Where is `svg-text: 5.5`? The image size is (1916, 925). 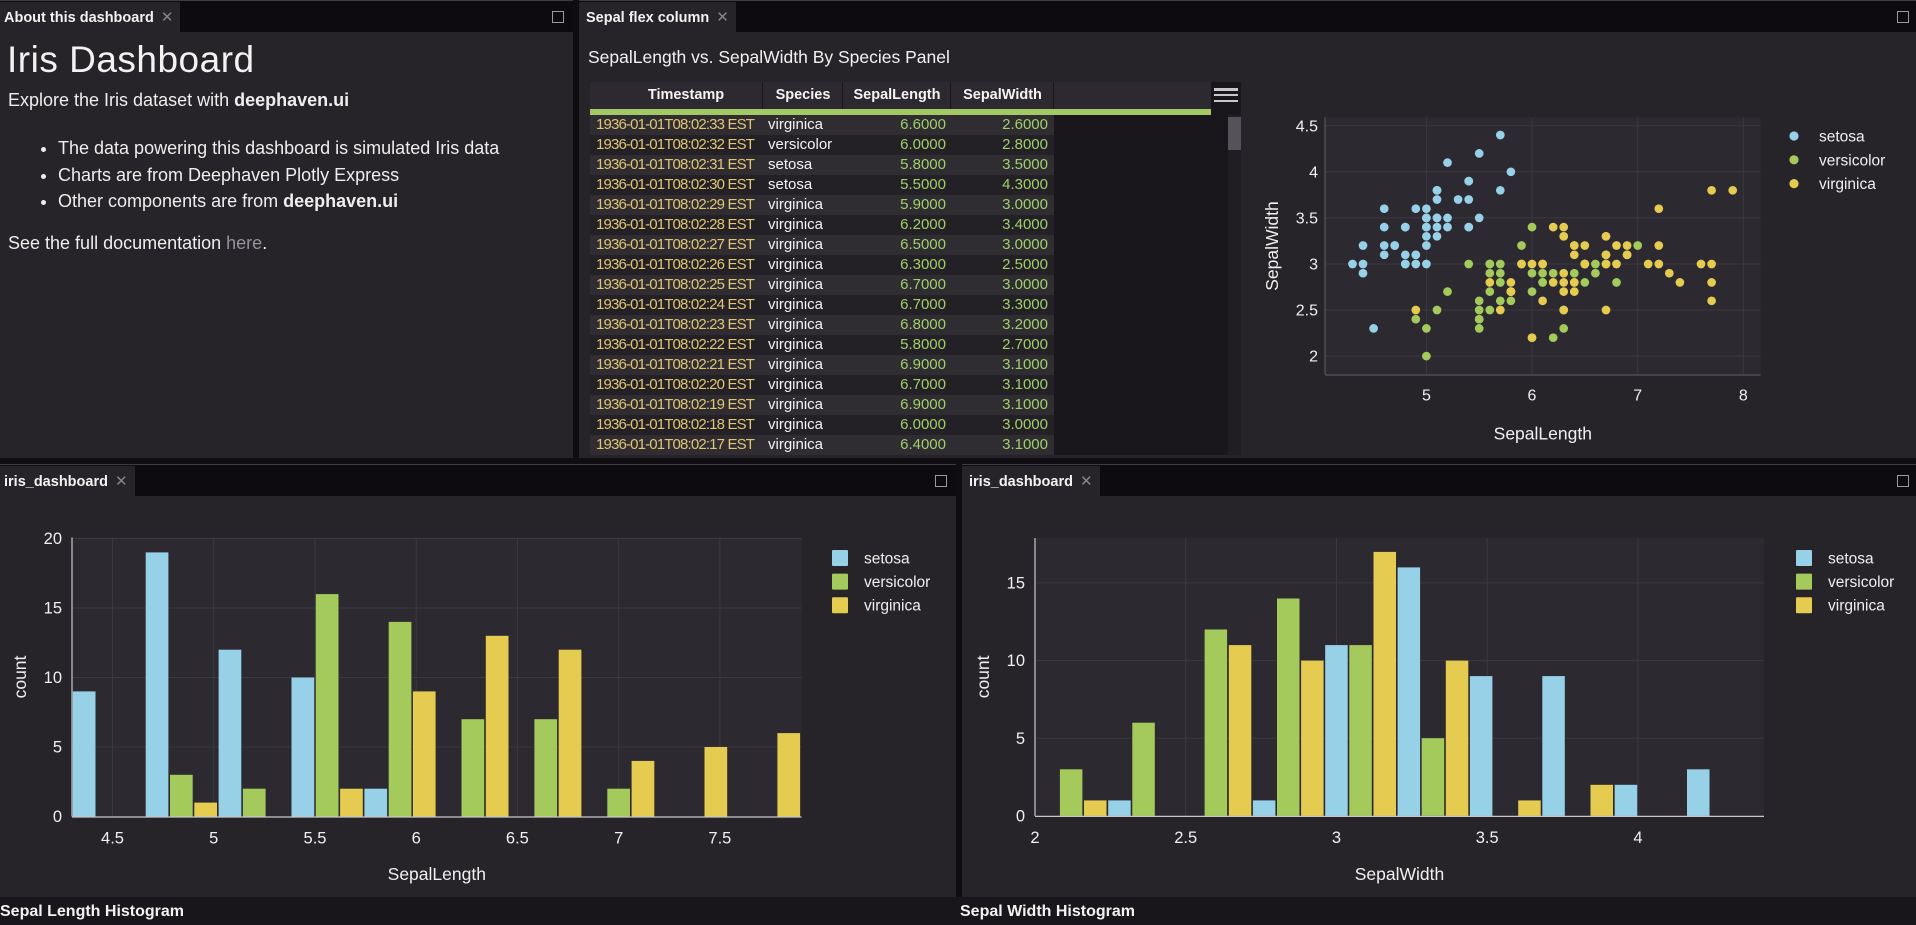 svg-text: 5.5 is located at coordinates (315, 839).